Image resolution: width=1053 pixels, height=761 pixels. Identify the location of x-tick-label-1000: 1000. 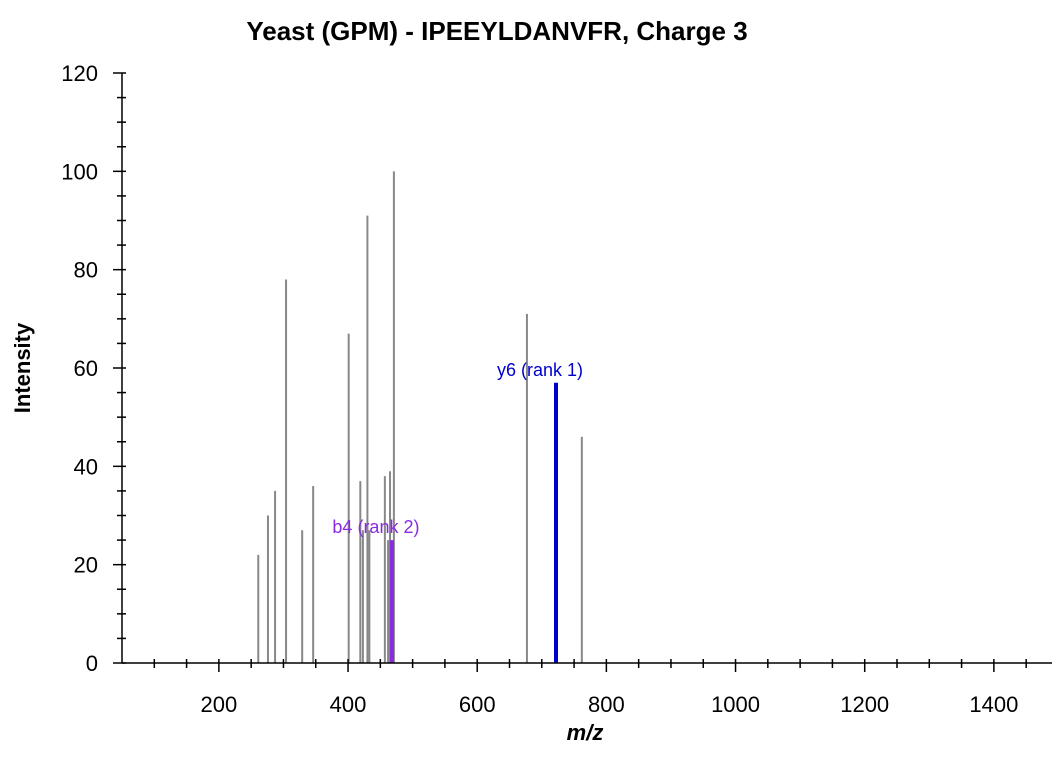
(735, 704).